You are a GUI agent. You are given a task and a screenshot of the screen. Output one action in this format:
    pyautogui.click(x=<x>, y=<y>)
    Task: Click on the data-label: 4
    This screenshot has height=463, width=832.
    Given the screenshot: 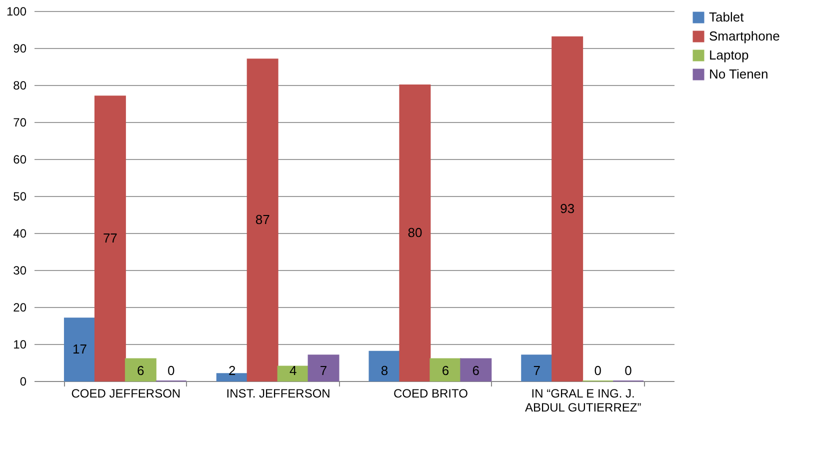 What is the action you would take?
    pyautogui.click(x=293, y=370)
    